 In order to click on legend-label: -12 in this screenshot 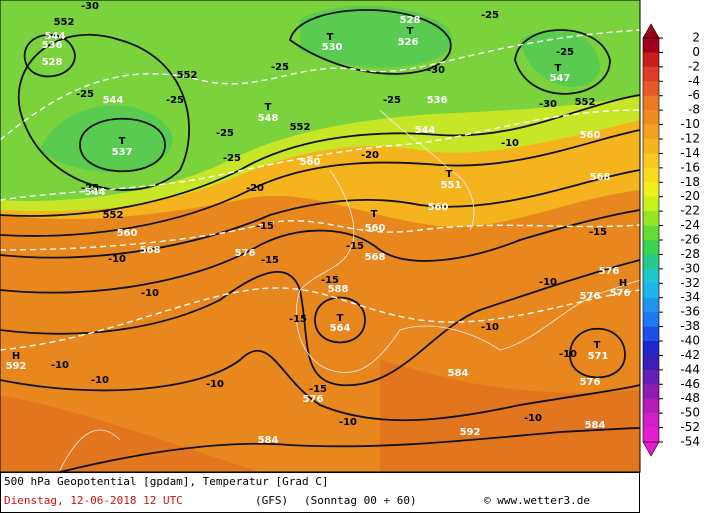, I will do `click(690, 139)`.